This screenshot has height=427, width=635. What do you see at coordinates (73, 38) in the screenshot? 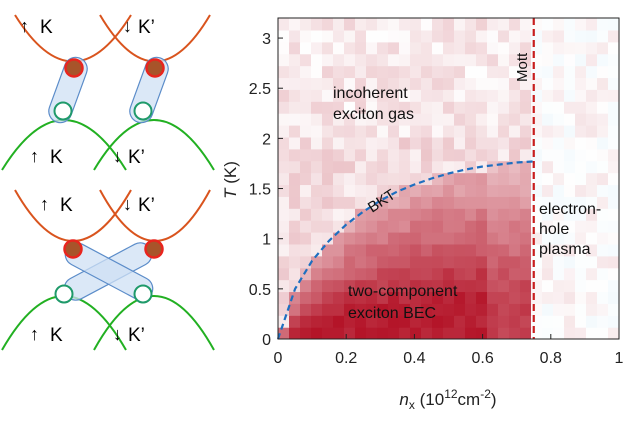
I see `conduction-band-k` at bounding box center [73, 38].